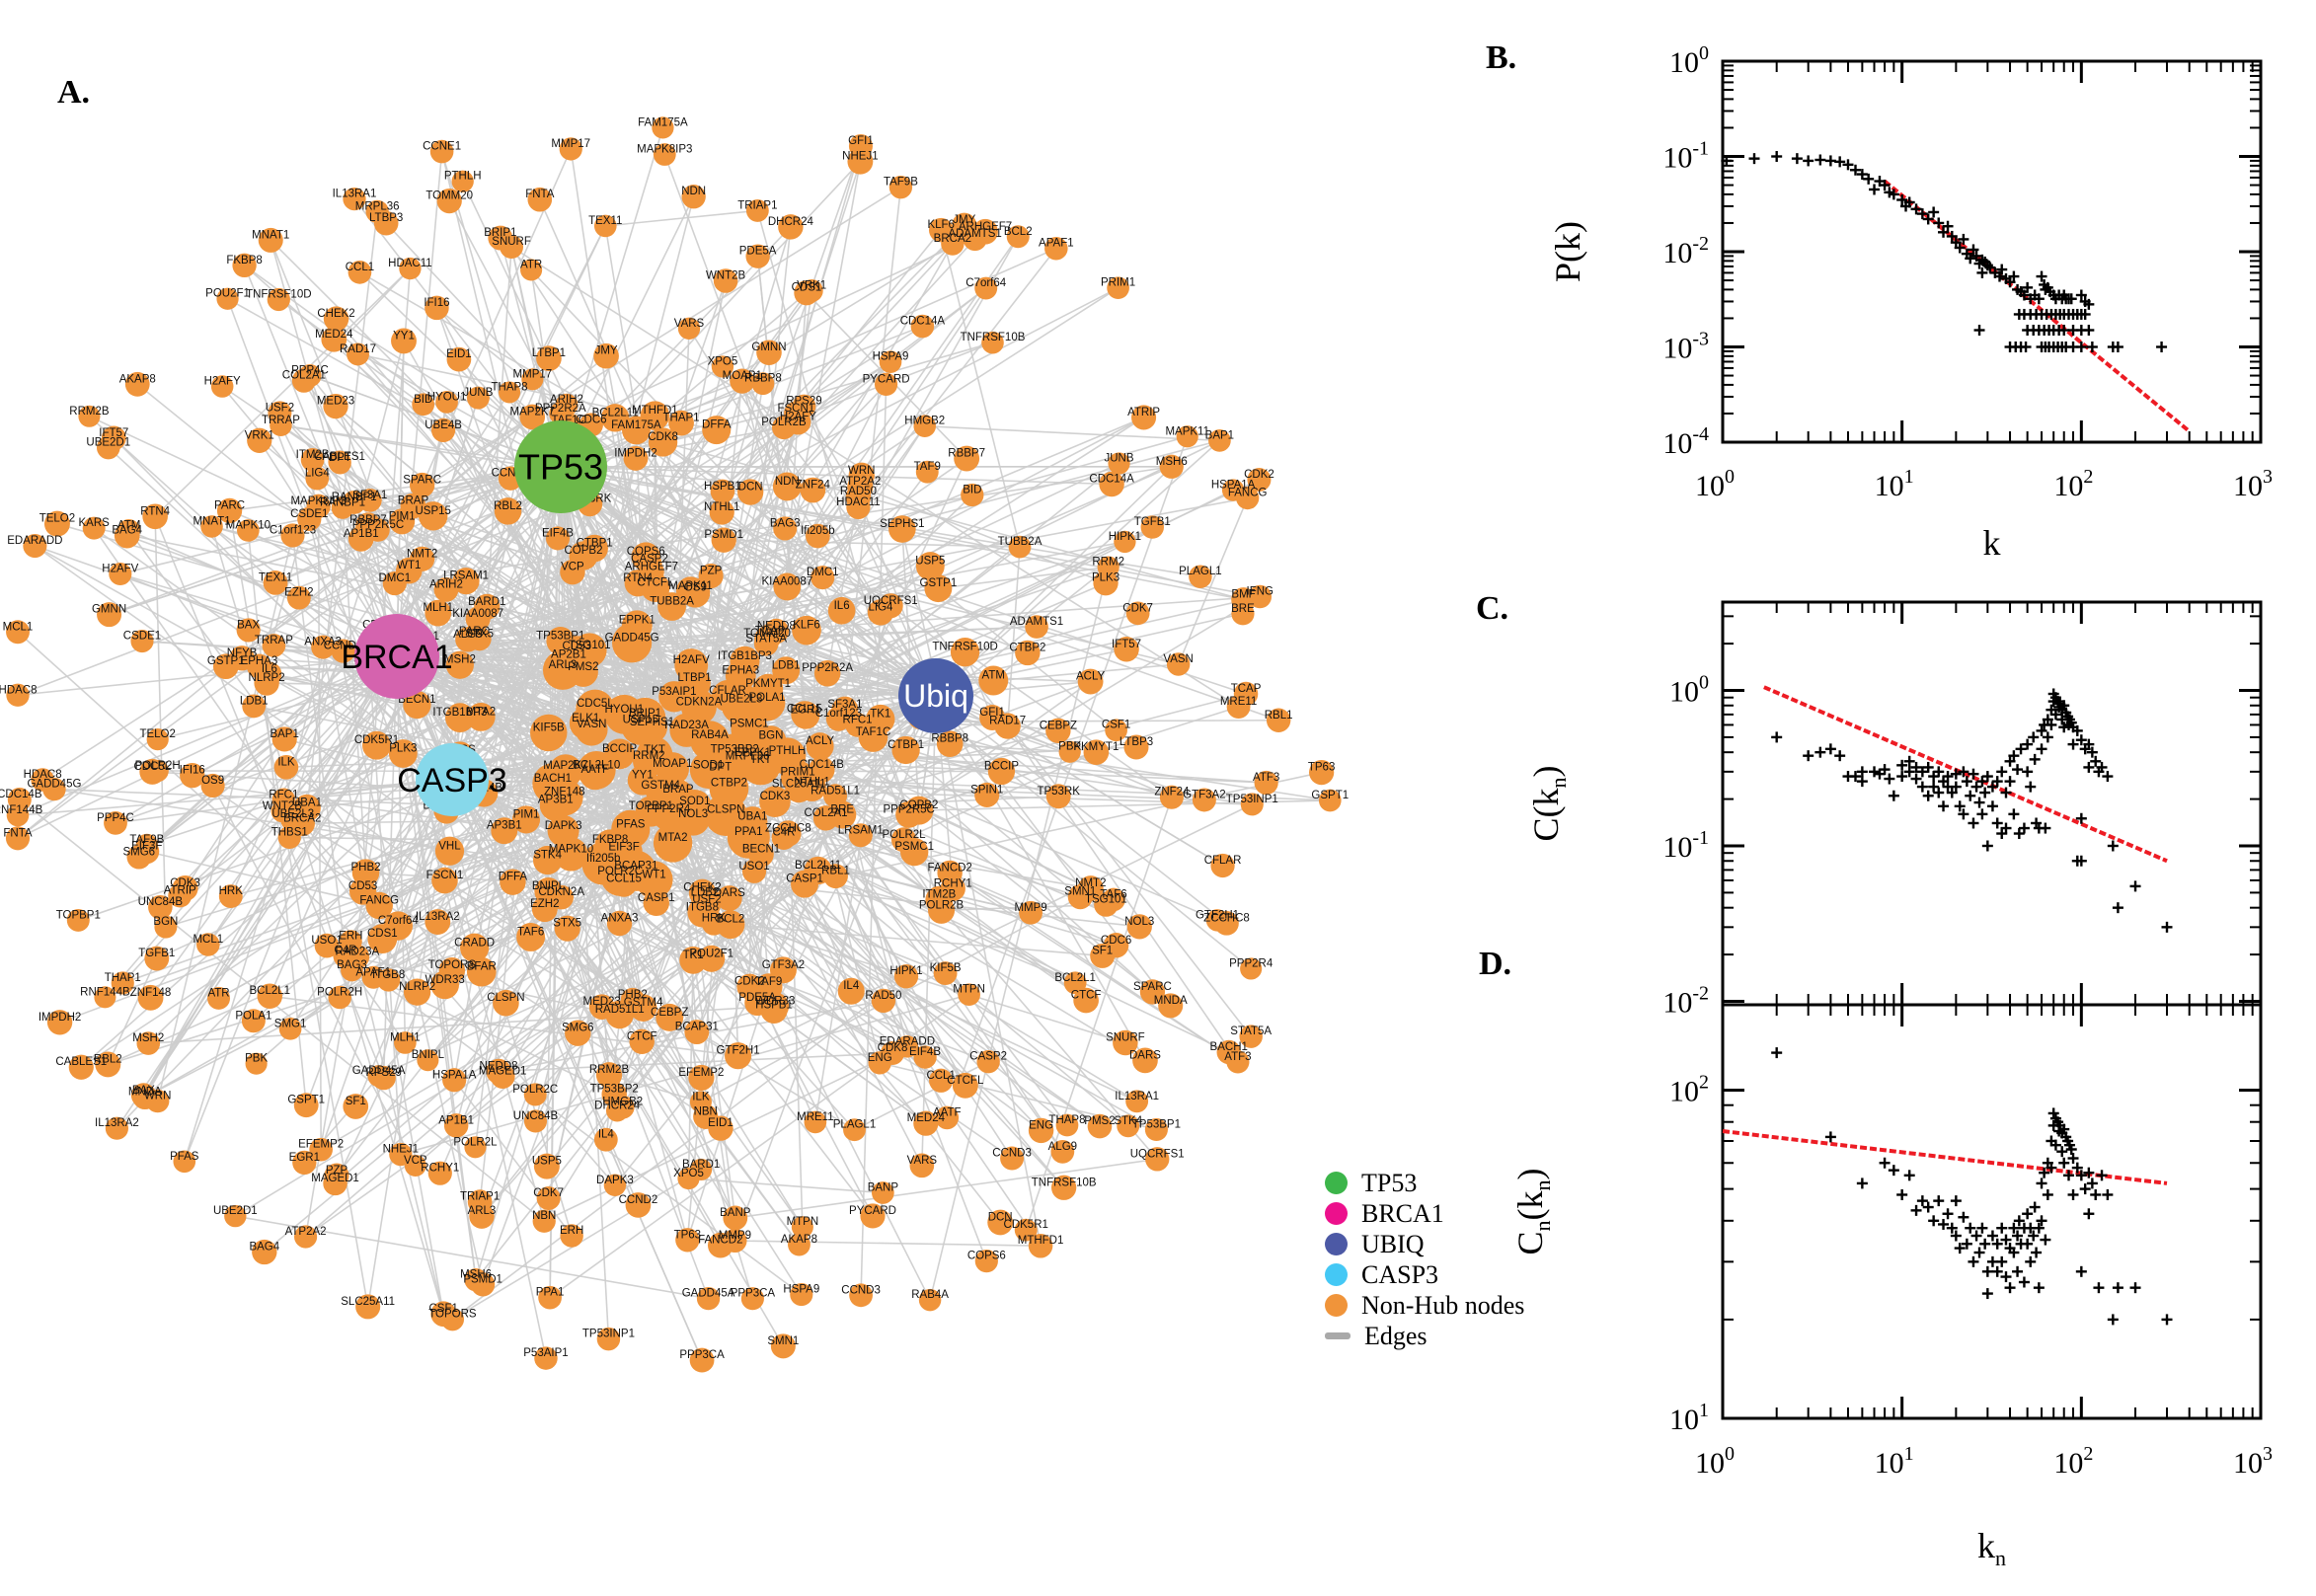  I want to click on network-node-label: PPA1, so click(748, 832).